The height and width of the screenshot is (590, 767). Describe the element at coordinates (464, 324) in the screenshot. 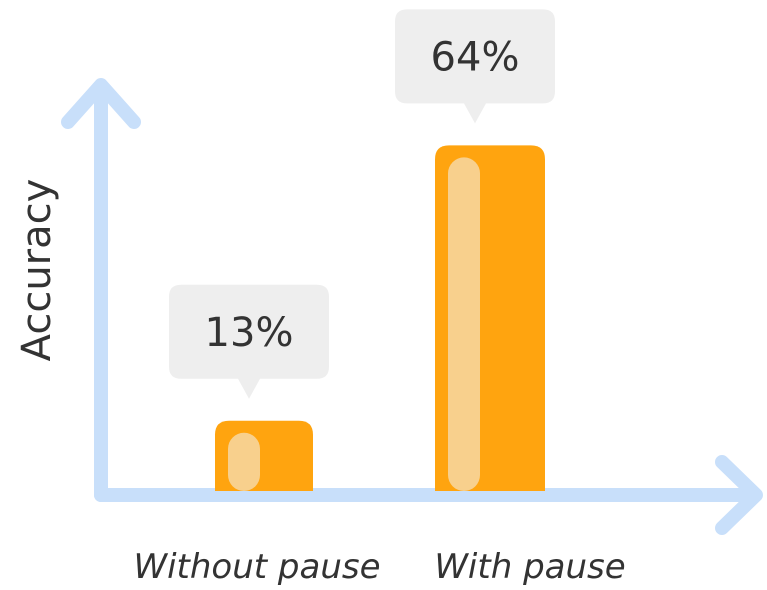

I see `bar-highlight-with-pause` at that location.